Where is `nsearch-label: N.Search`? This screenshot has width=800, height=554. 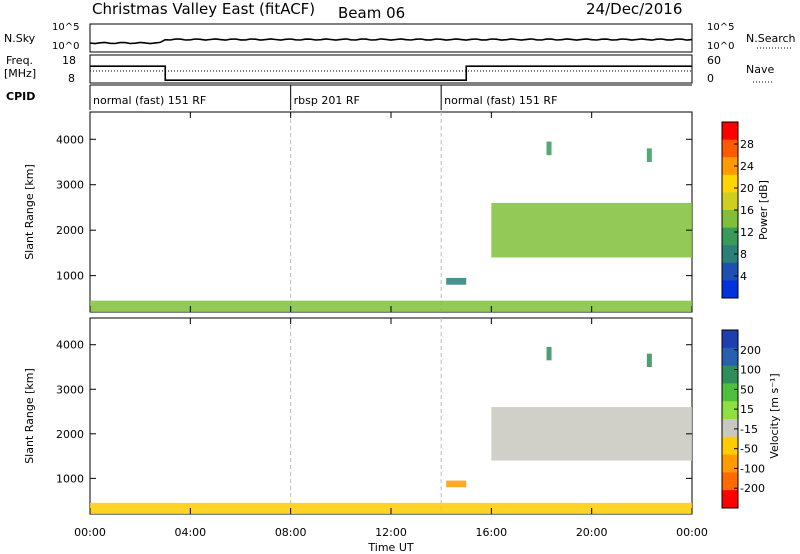 nsearch-label: N.Search is located at coordinates (771, 38).